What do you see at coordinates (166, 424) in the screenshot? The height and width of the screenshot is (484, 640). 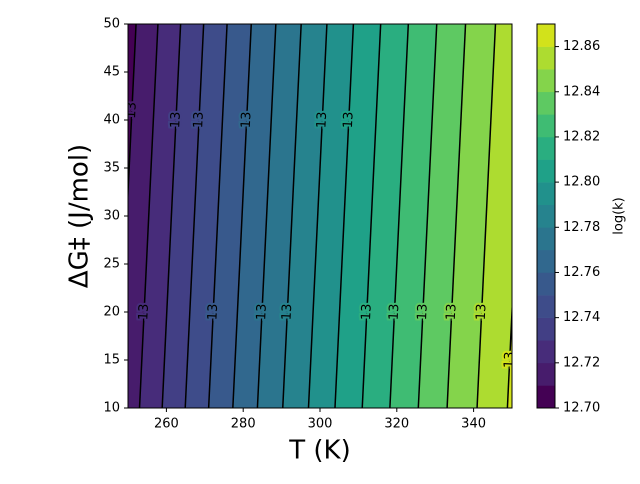 I see `x-tick-label: 260` at bounding box center [166, 424].